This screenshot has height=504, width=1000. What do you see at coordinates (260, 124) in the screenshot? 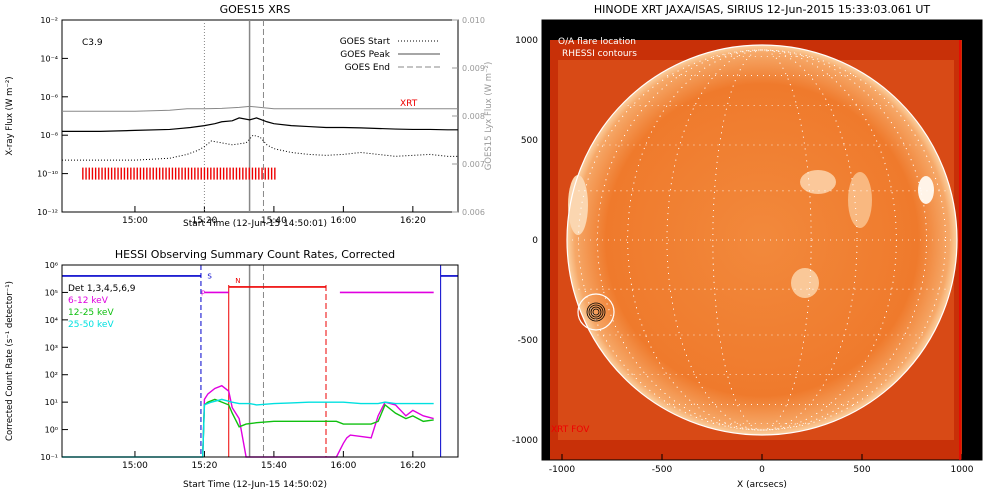
I see `goes-series-long` at bounding box center [260, 124].